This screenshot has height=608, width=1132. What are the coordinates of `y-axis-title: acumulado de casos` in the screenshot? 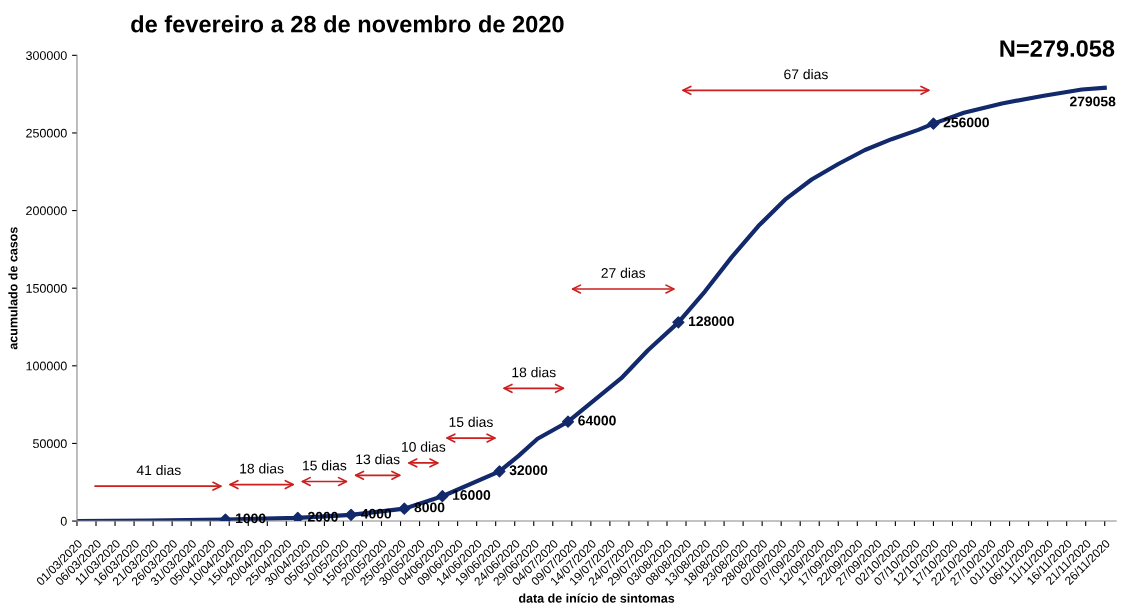 It's located at (13, 288).